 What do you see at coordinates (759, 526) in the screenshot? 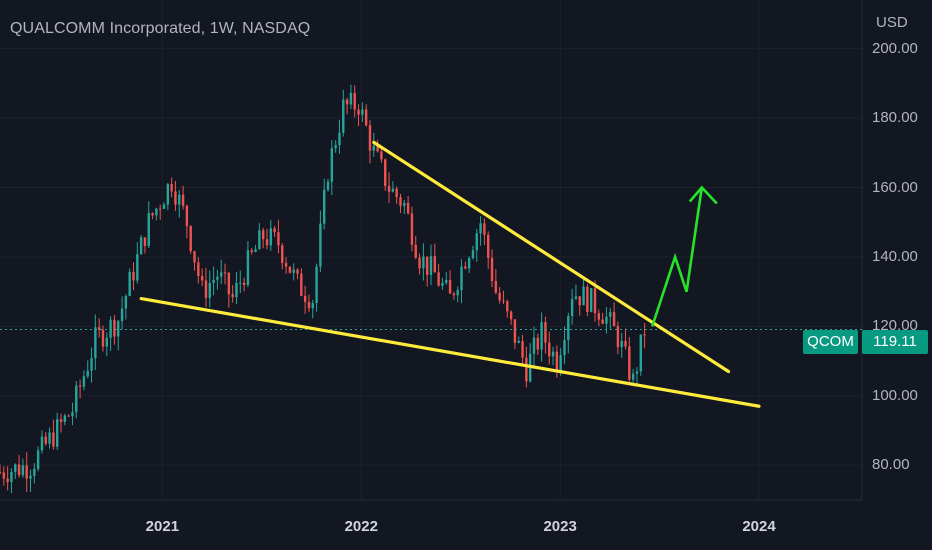
I see `x-tick-label: 2024` at bounding box center [759, 526].